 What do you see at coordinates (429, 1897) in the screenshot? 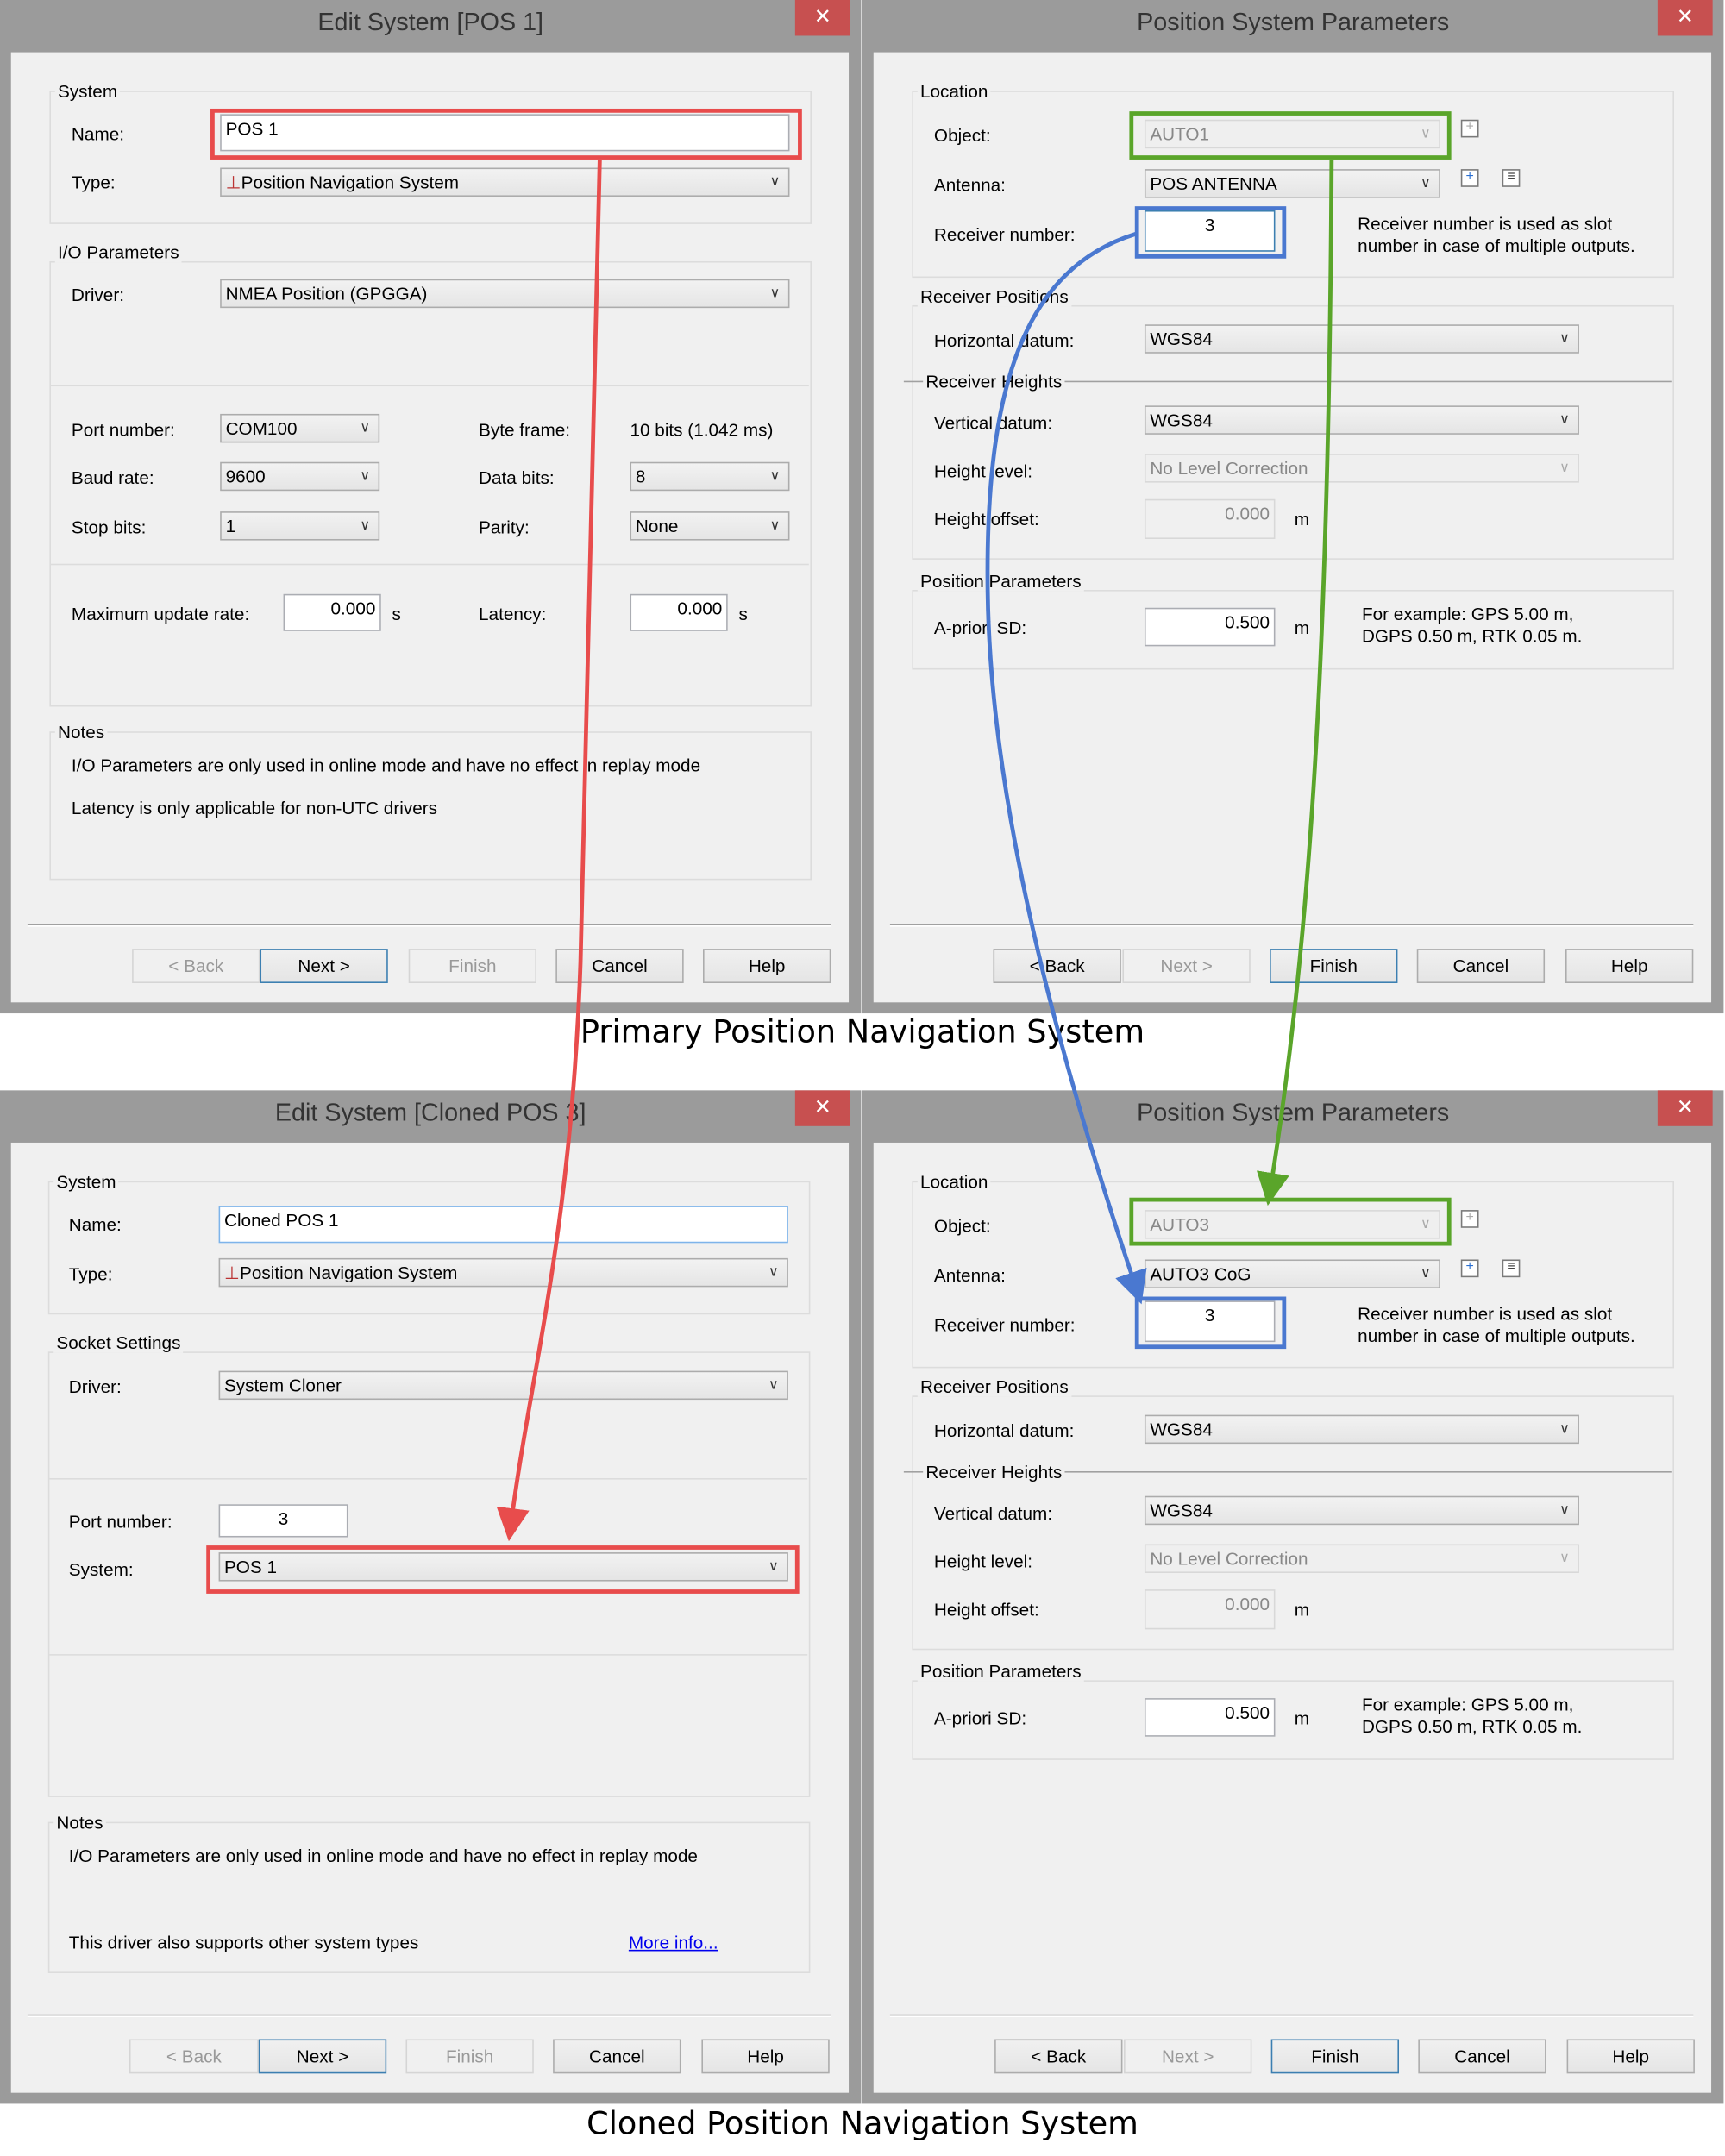
I see `notes-group` at bounding box center [429, 1897].